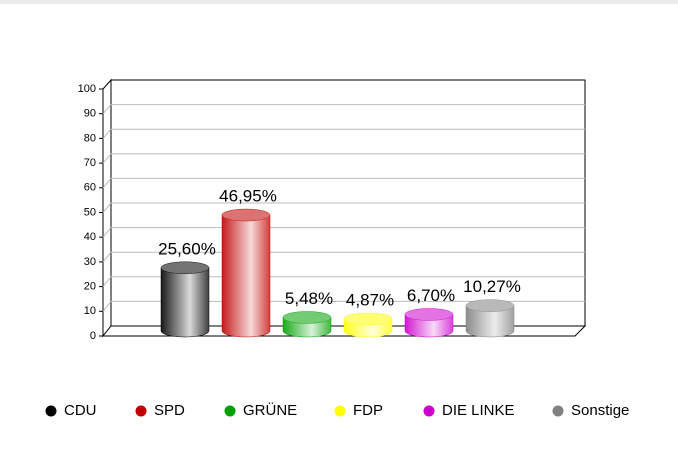 This screenshot has height=450, width=678. I want to click on value-label: 5,48%, so click(309, 298).